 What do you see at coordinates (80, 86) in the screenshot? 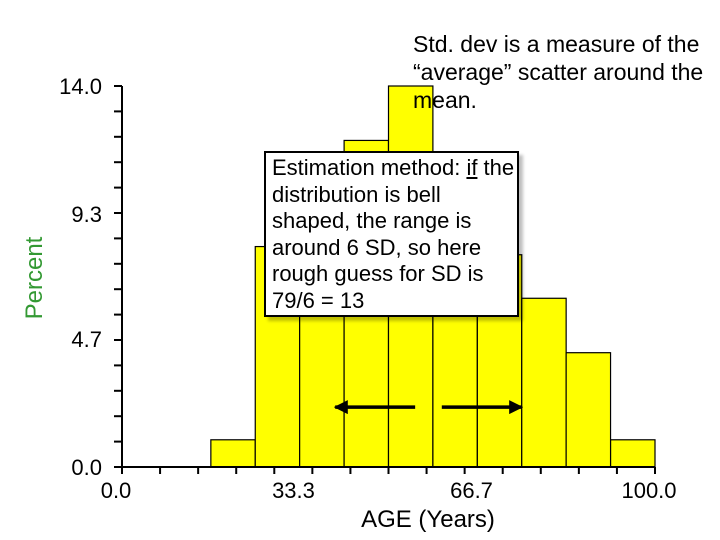
I see `y-tick-label: 14.0` at bounding box center [80, 86].